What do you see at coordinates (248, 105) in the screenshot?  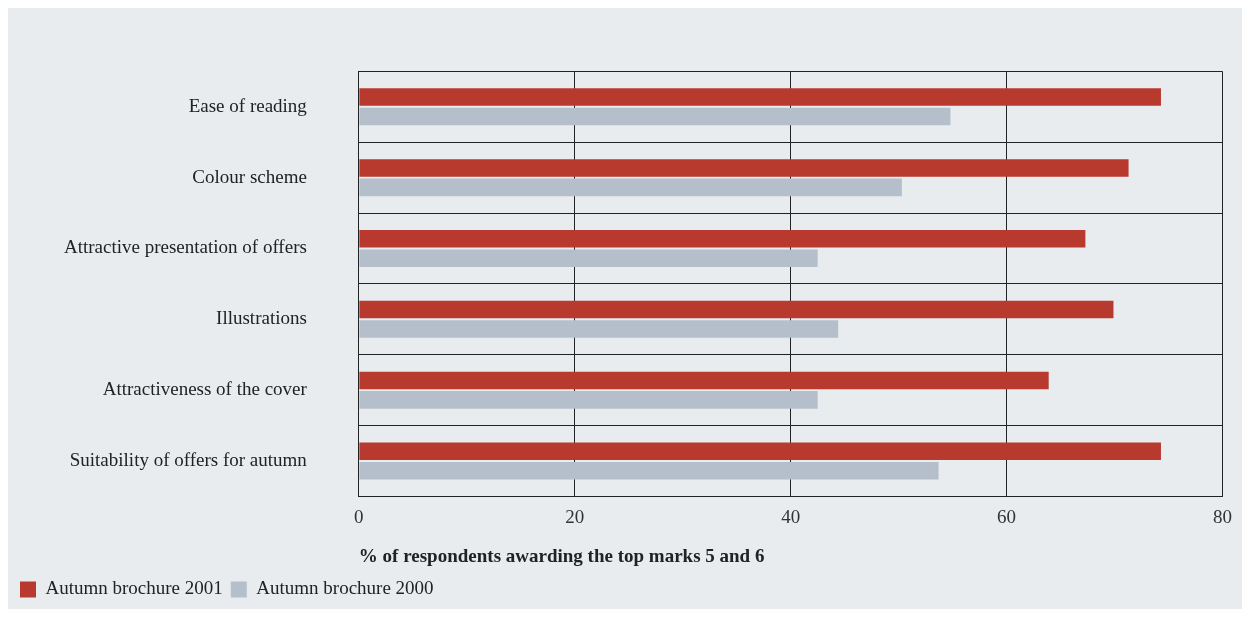 I see `y-tick-label: Ease of reading` at bounding box center [248, 105].